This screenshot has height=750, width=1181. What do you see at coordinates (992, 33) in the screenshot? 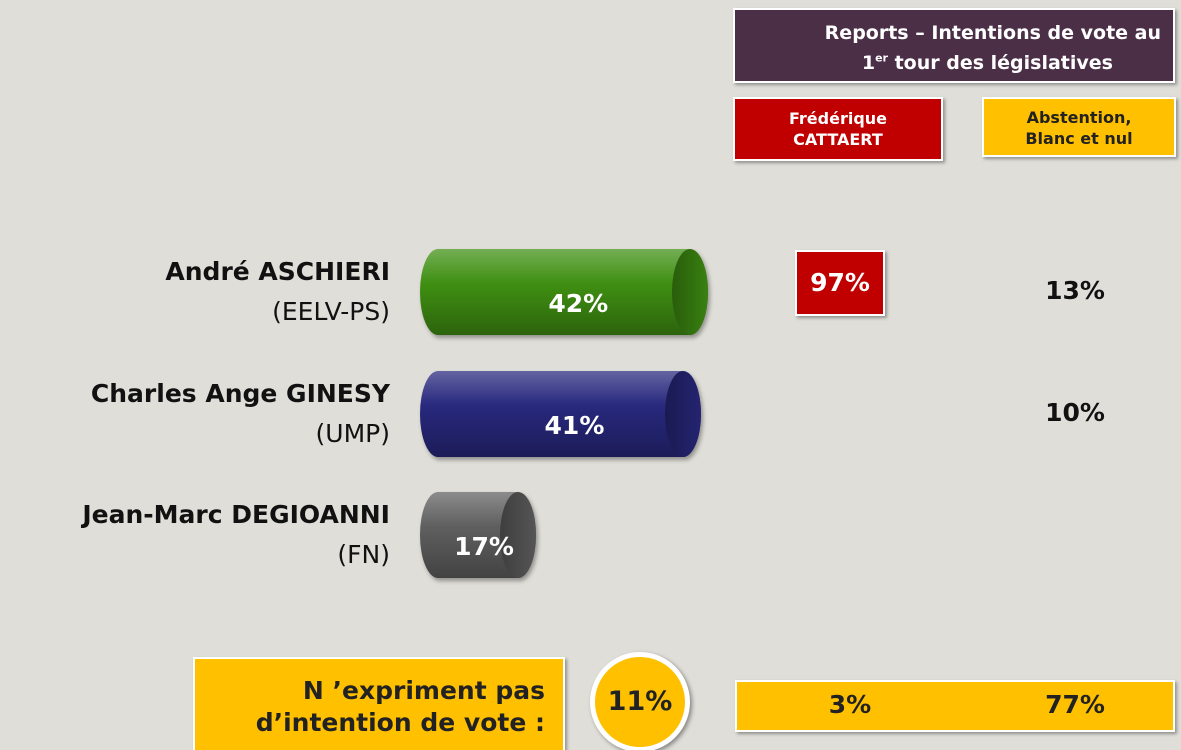
I see `reports-title: Reports – Intentions de vote au` at bounding box center [992, 33].